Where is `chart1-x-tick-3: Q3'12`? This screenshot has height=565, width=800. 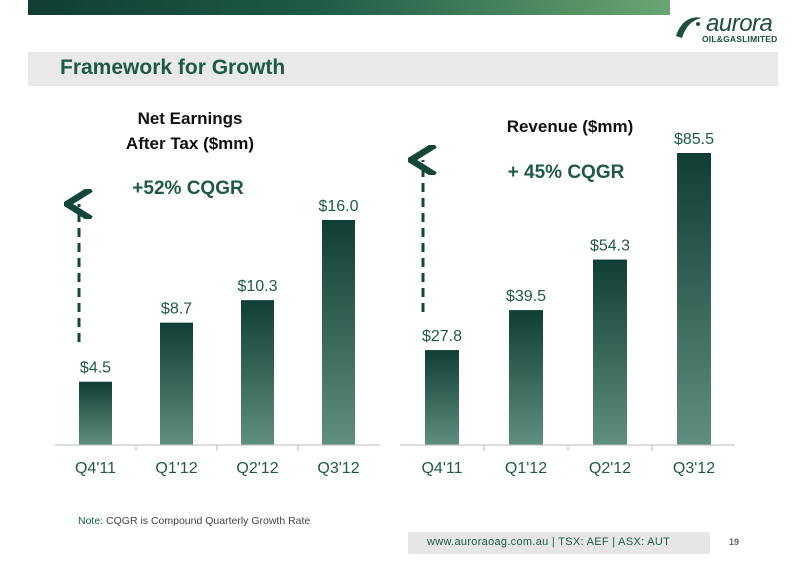 chart1-x-tick-3: Q3'12 is located at coordinates (338, 468).